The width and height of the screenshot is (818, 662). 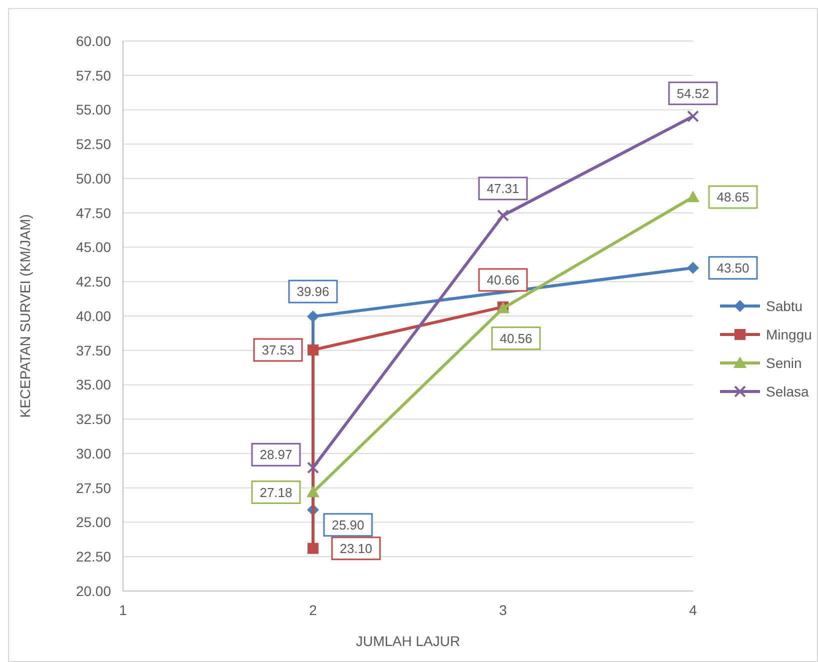 What do you see at coordinates (94, 282) in the screenshot?
I see `y-tick-label: 42.50` at bounding box center [94, 282].